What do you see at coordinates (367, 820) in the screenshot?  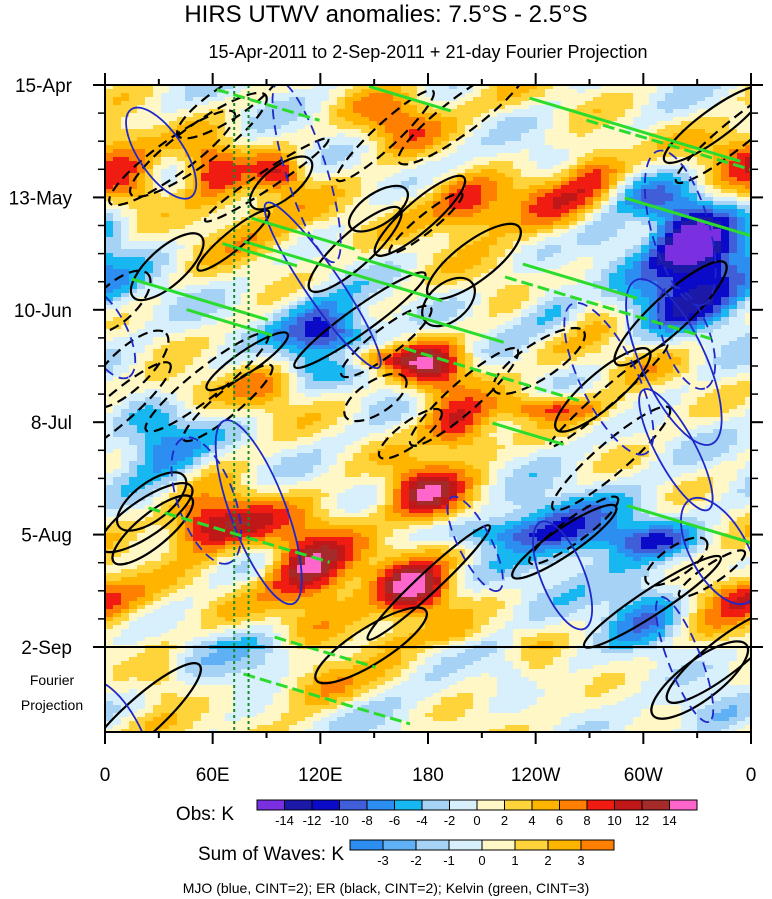 I see `colorbar-tick-label: -8` at bounding box center [367, 820].